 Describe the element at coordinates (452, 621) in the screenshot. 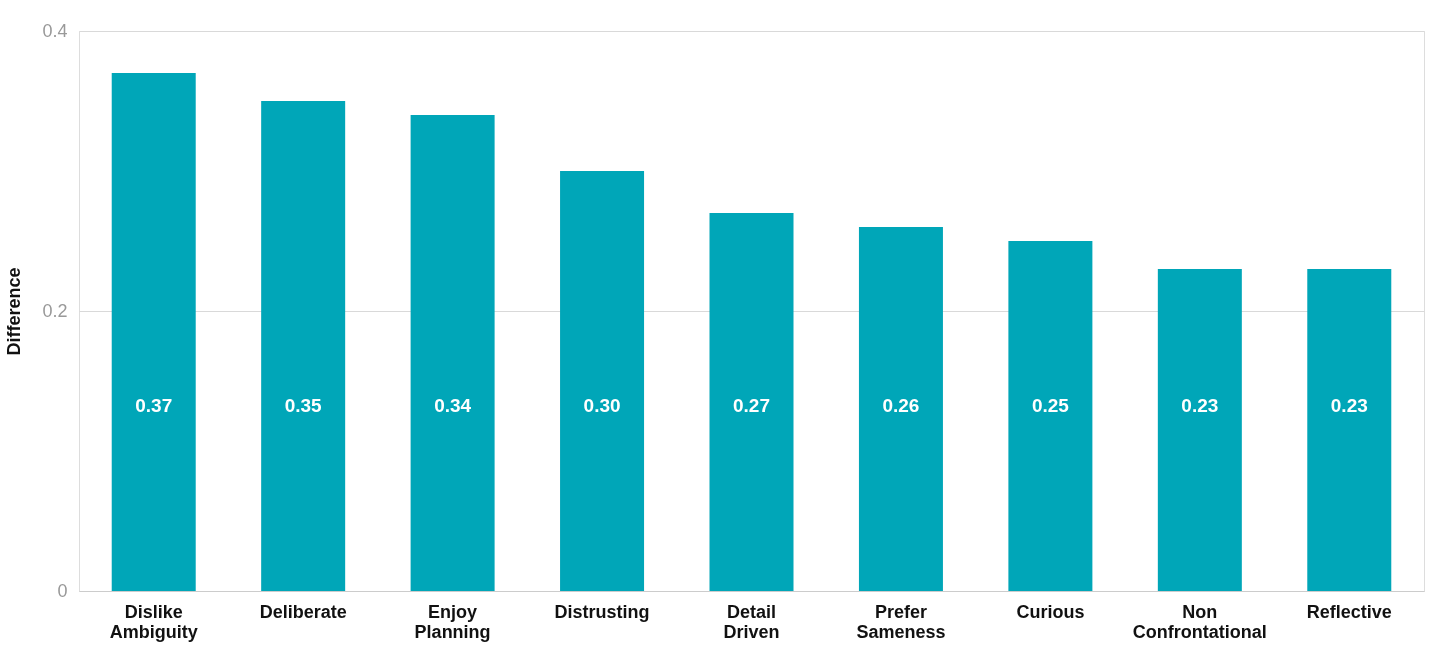

I see `x-tick-label: Enjoy Planning` at that location.